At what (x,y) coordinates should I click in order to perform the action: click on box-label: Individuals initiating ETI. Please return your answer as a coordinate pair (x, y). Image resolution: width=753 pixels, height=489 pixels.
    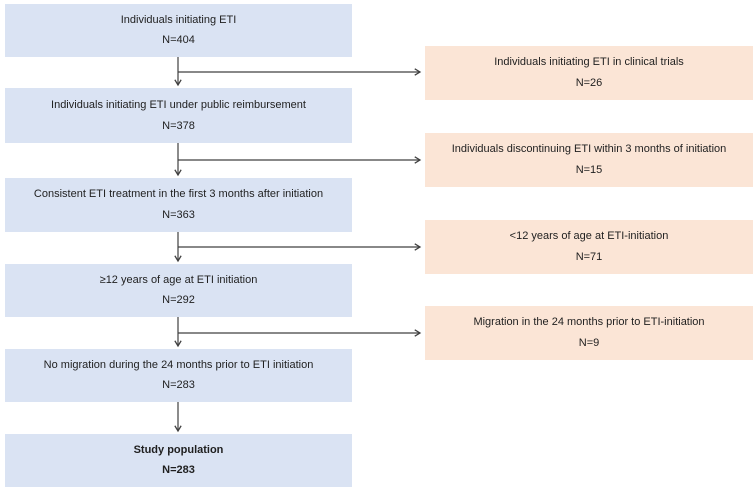
    Looking at the image, I should click on (178, 19).